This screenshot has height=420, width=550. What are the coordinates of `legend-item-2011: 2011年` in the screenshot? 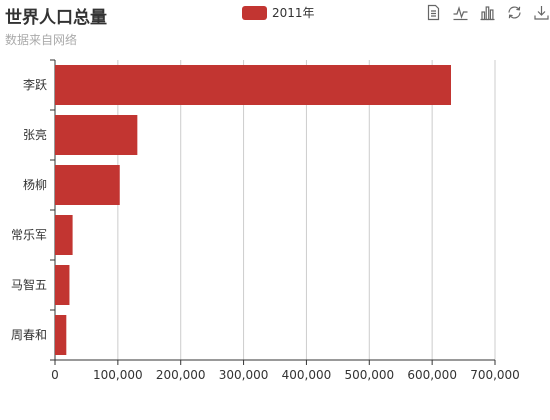 It's located at (278, 12).